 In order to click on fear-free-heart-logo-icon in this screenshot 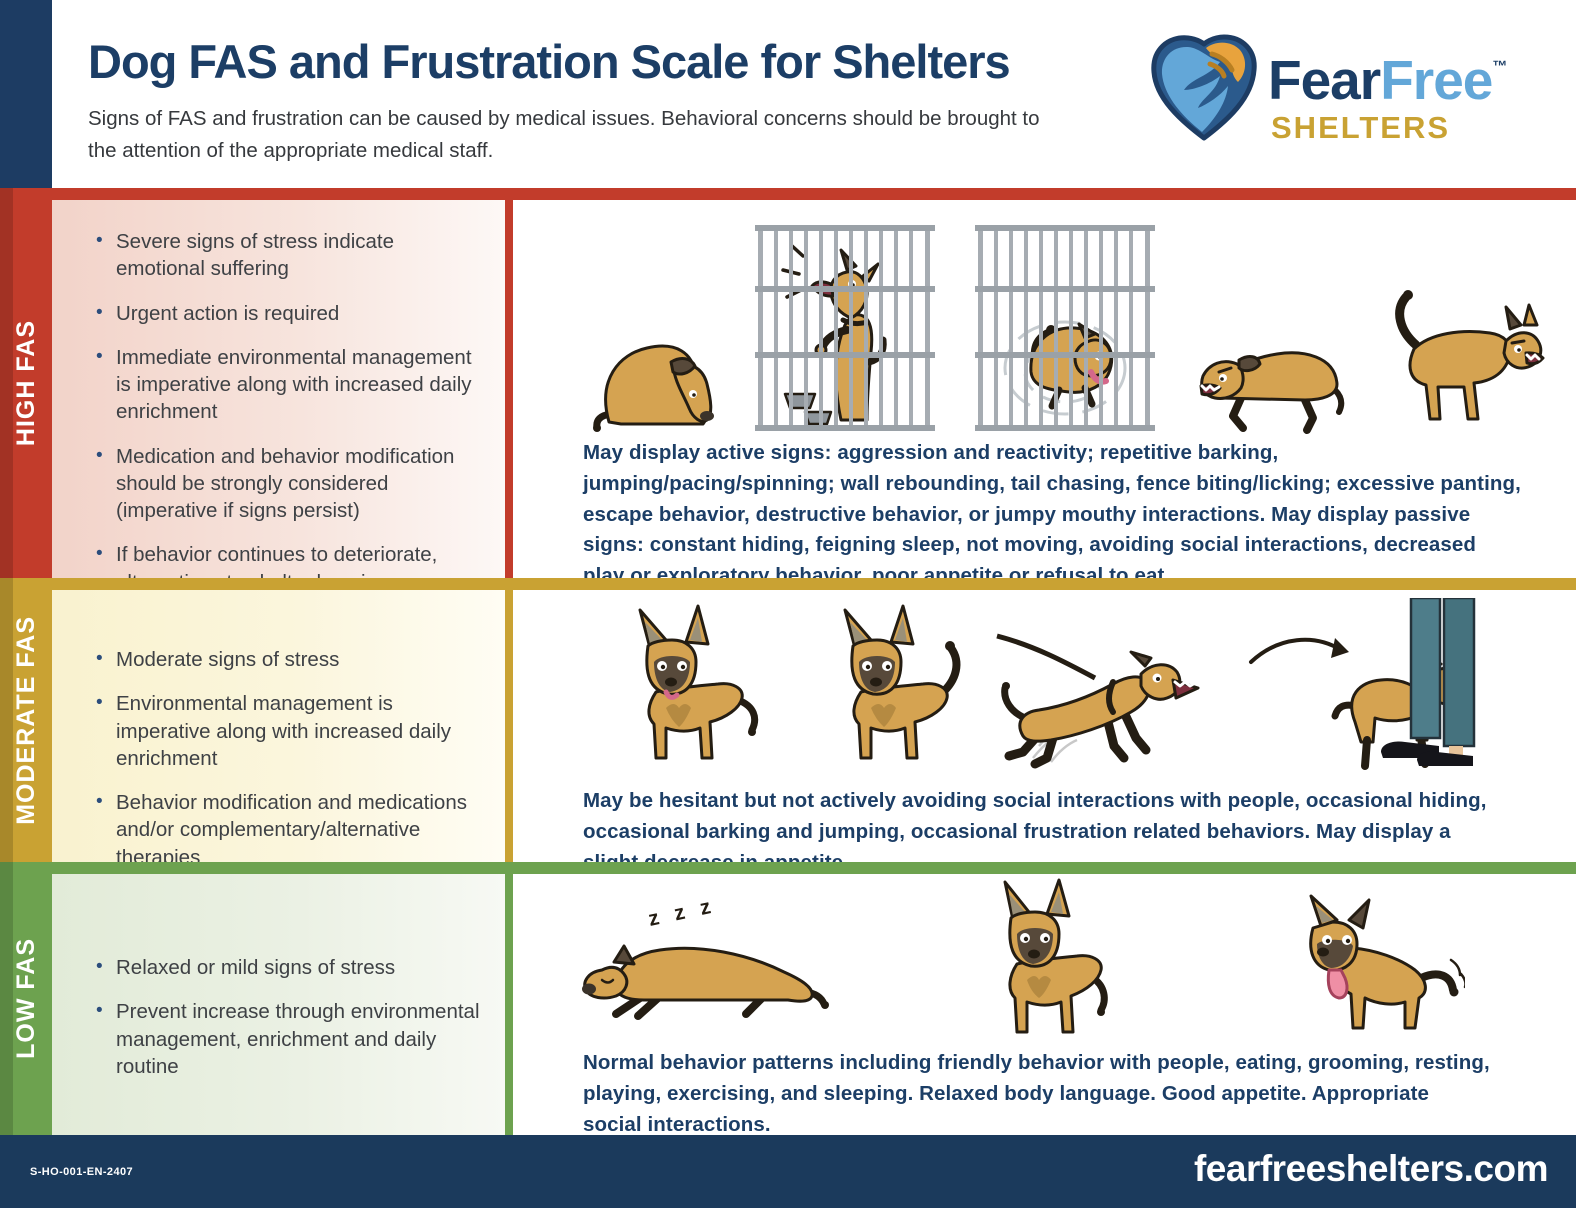, I will do `click(1204, 87)`.